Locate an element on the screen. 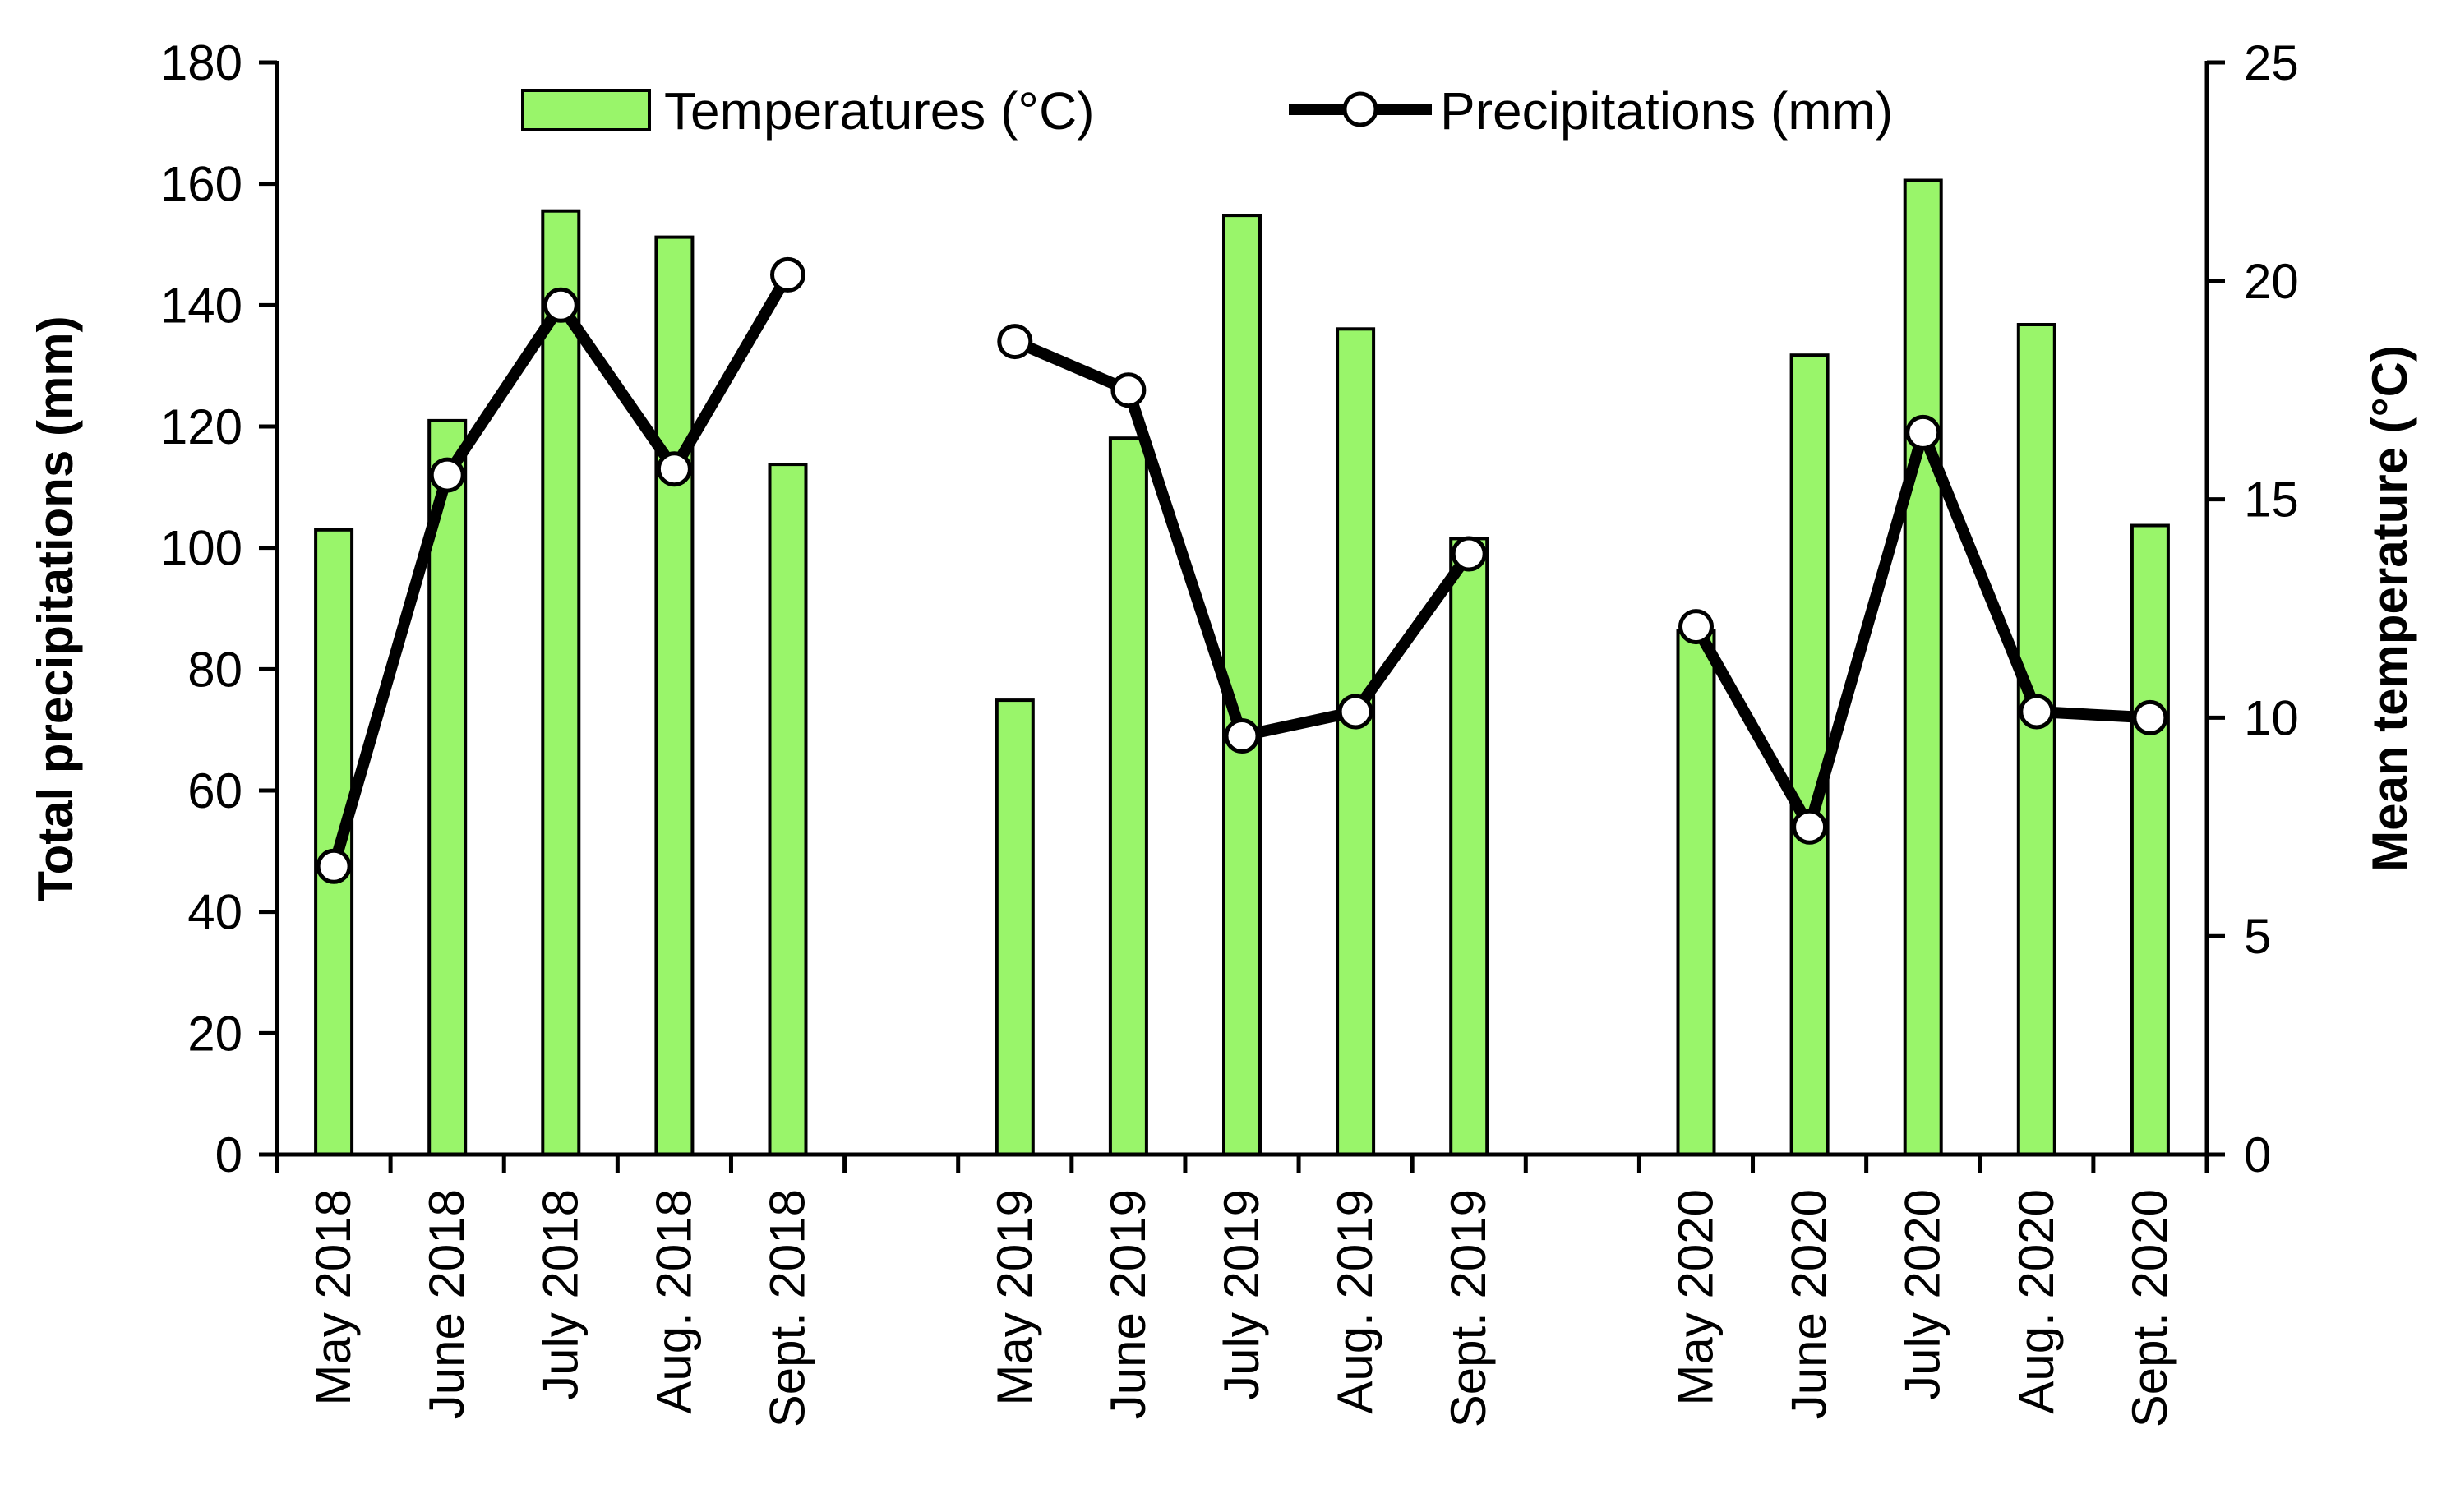 Image resolution: width=2451 pixels, height=1512 pixels. left-tick-label: 180 is located at coordinates (201, 63).